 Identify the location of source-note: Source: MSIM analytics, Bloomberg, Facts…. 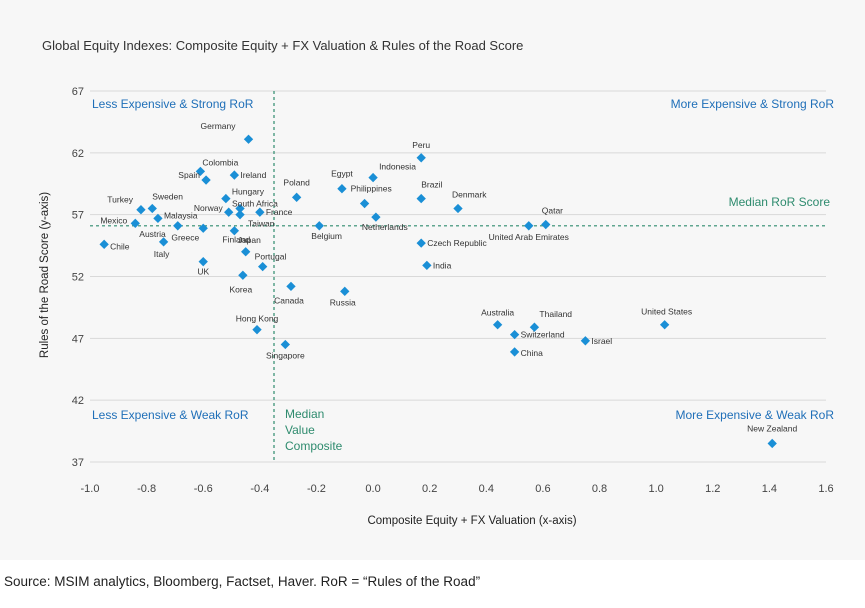
(242, 581).